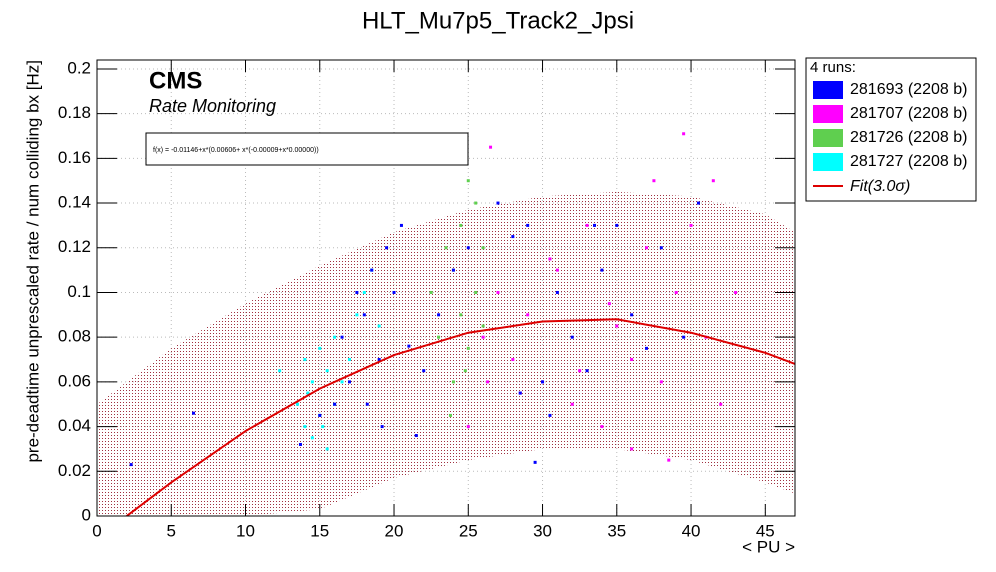 Image resolution: width=996 pixels, height=572 pixels. What do you see at coordinates (691, 530) in the screenshot?
I see `x-tick-label: 40` at bounding box center [691, 530].